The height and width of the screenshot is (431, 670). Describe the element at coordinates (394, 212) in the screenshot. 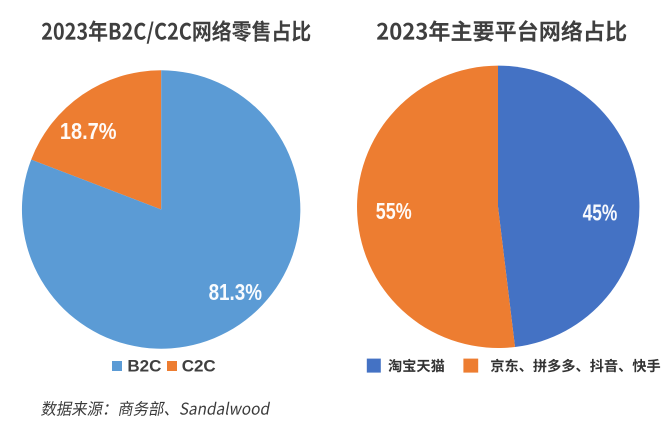

I see `svg-text: 55%` at that location.